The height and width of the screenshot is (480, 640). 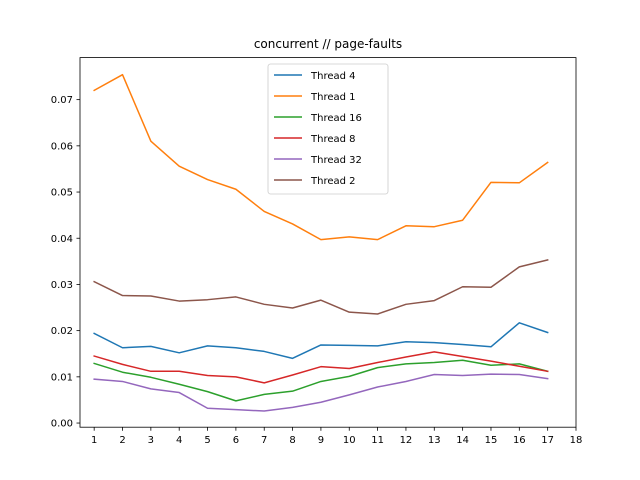 What do you see at coordinates (349, 440) in the screenshot?
I see `x-tick-label: 10` at bounding box center [349, 440].